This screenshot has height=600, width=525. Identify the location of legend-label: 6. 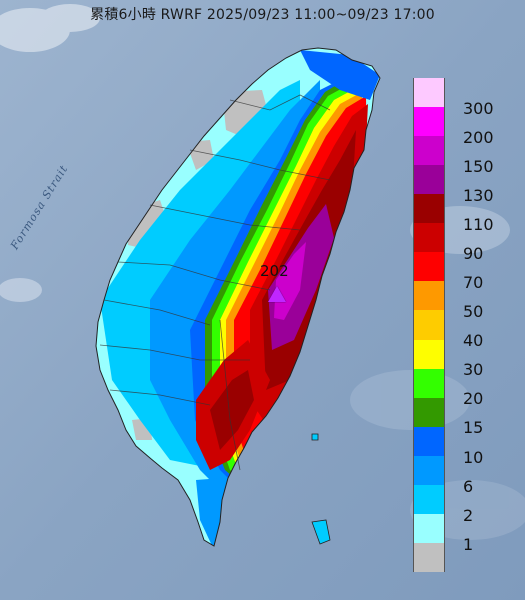
(468, 486).